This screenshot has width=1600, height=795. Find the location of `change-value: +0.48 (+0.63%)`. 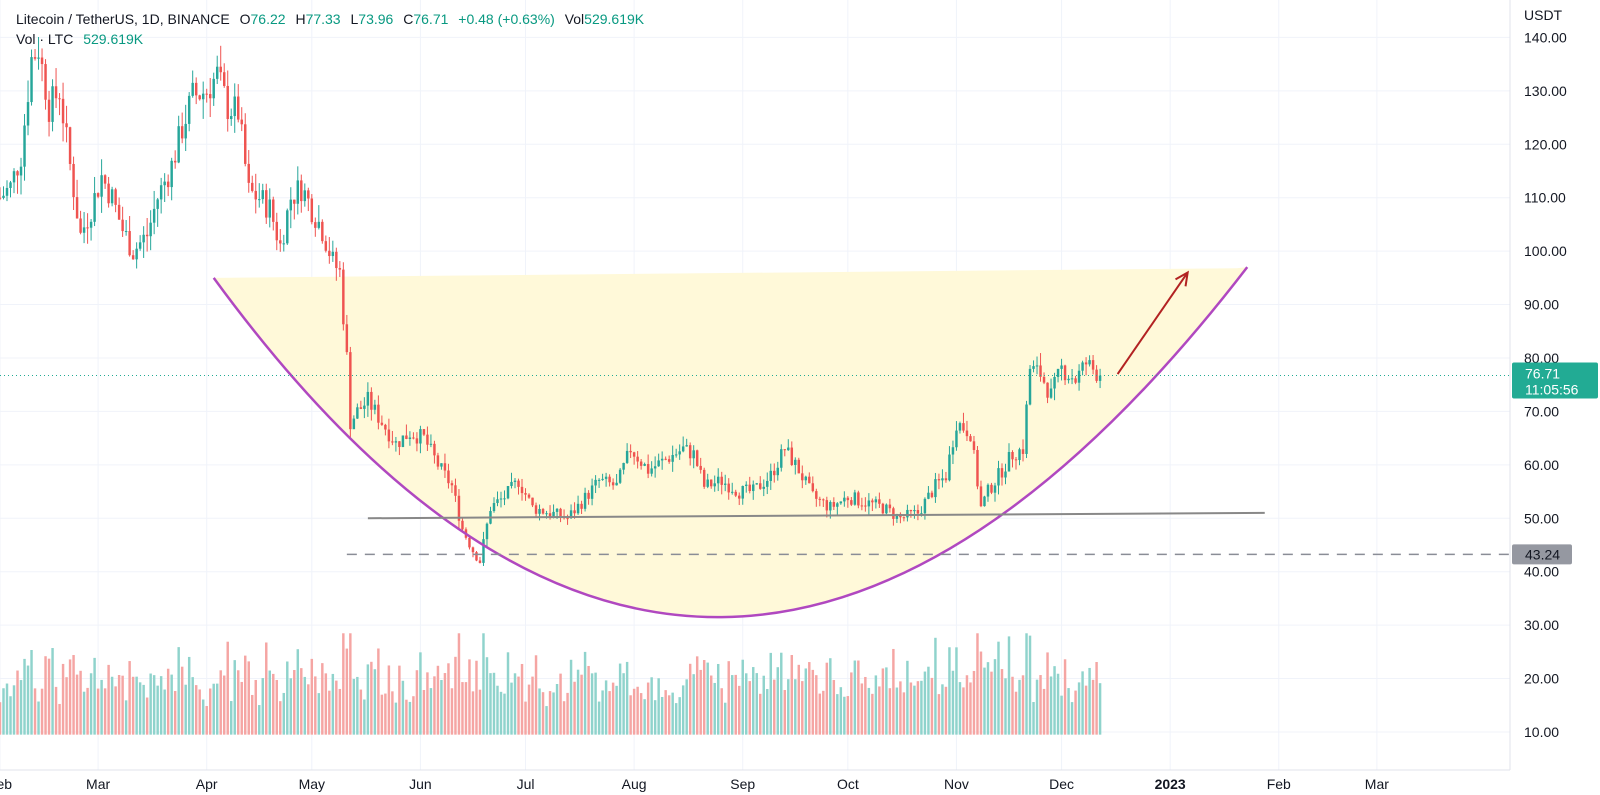

change-value: +0.48 (+0.63%) is located at coordinates (506, 19).